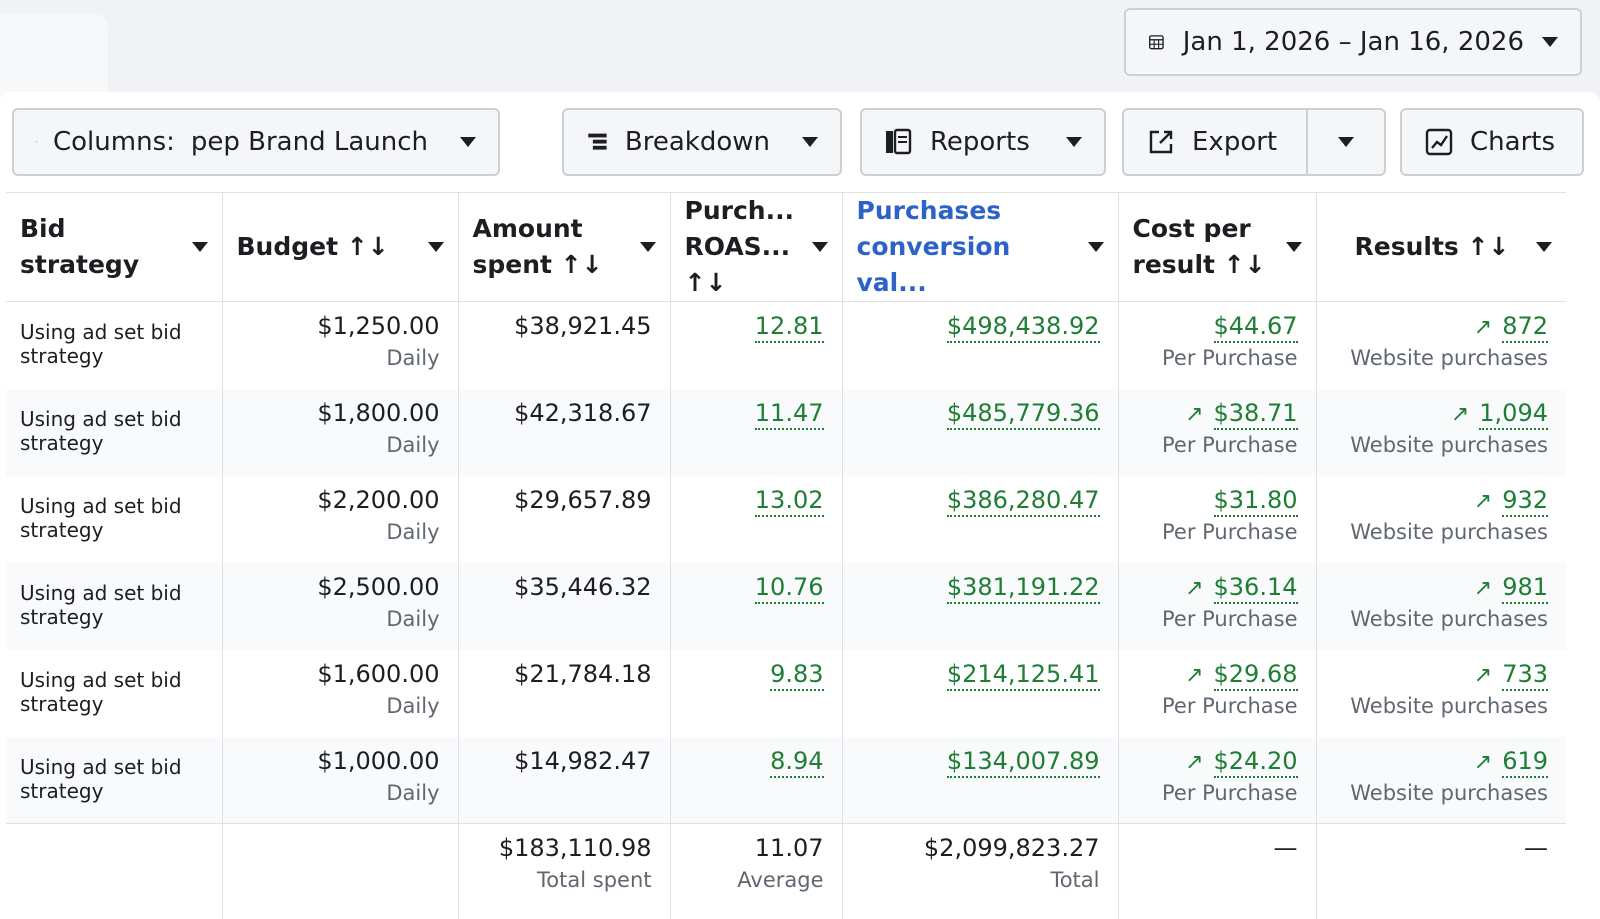  What do you see at coordinates (1440, 780) in the screenshot?
I see `results-cell: ↗ 619 Website purchases` at bounding box center [1440, 780].